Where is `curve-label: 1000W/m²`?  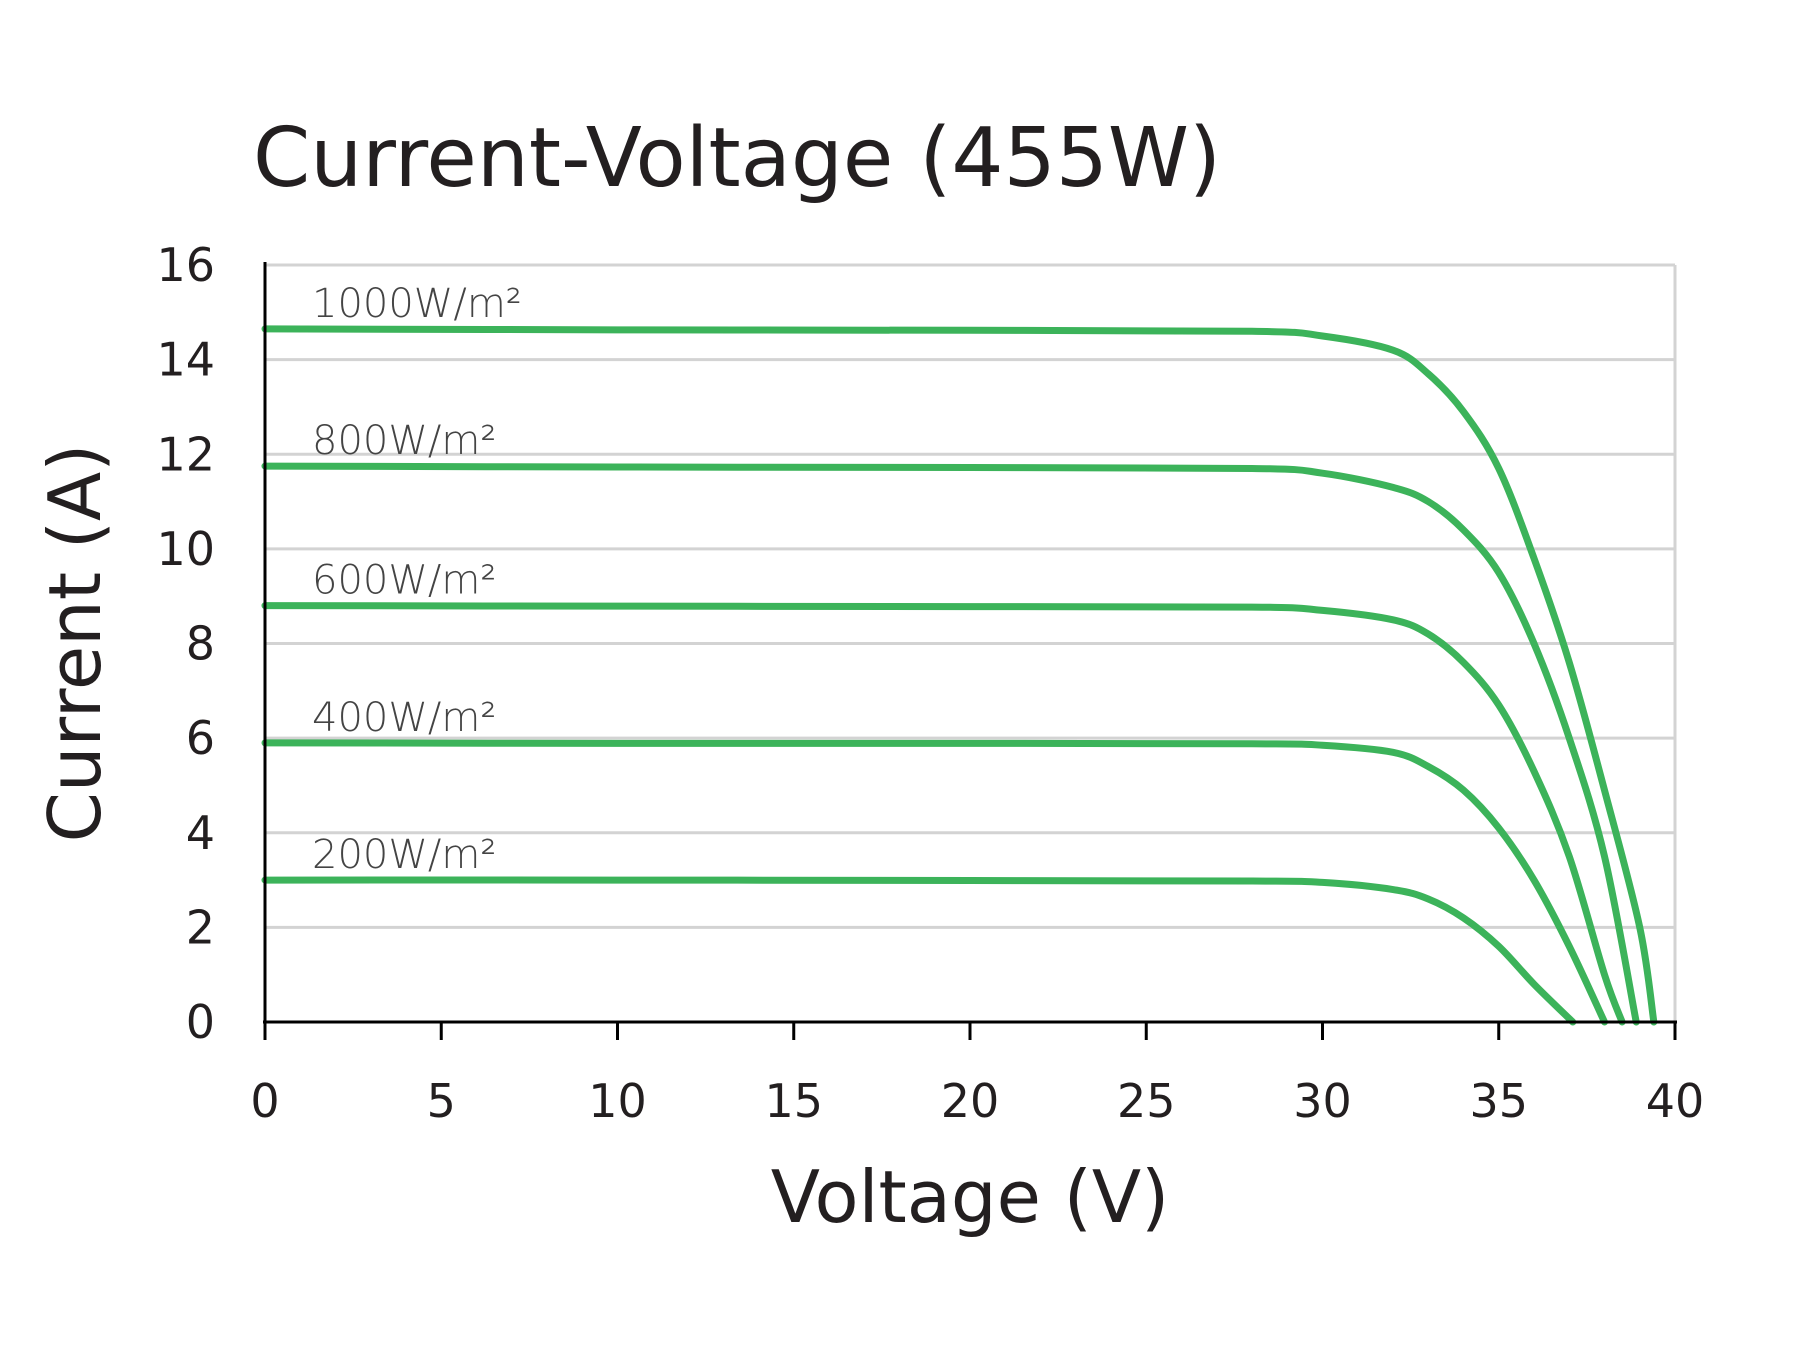 curve-label: 1000W/m² is located at coordinates (417, 304).